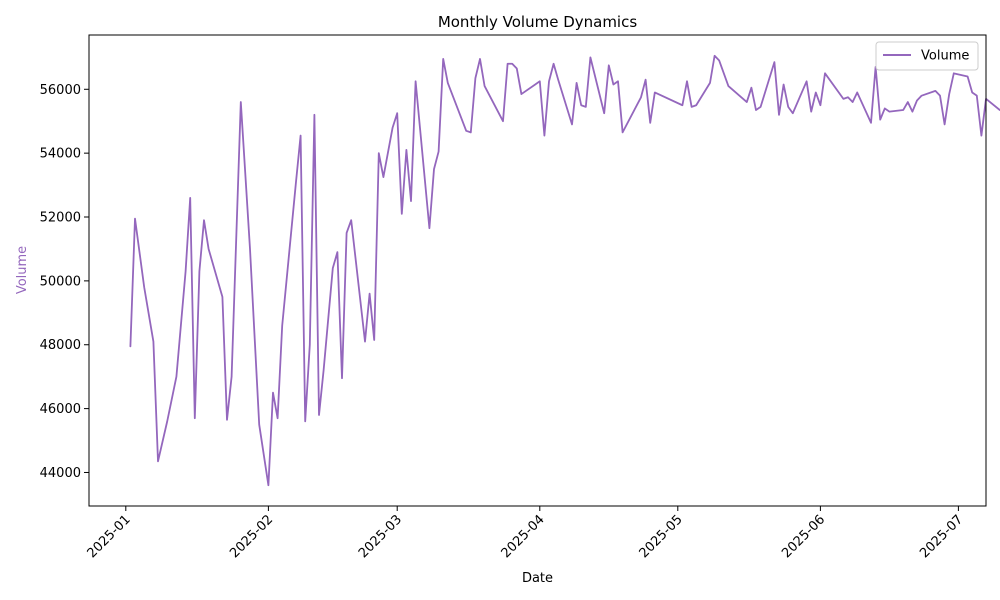 The image size is (1000, 600). I want to click on chart-title: Monthly Volume Dynamics, so click(538, 22).